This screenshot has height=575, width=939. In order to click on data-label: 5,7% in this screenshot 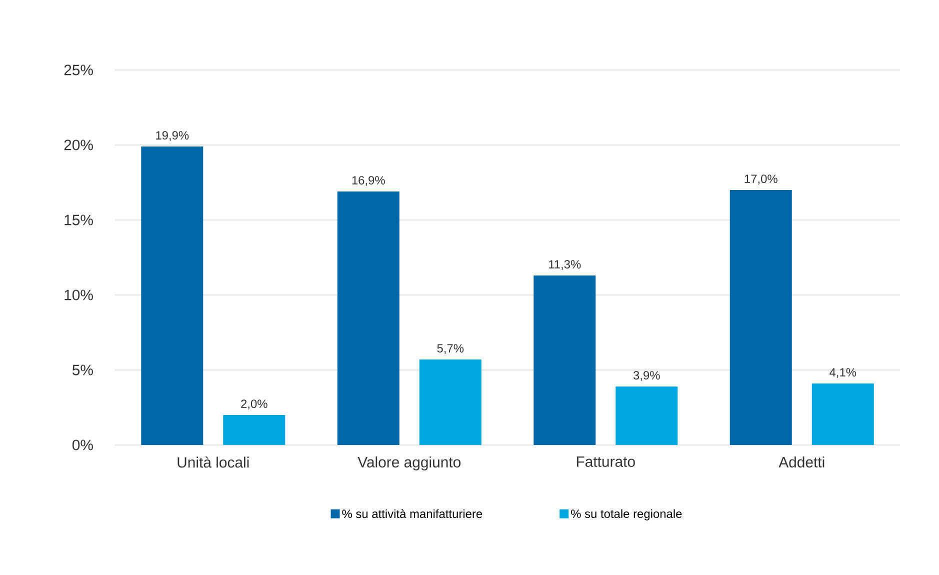, I will do `click(450, 349)`.